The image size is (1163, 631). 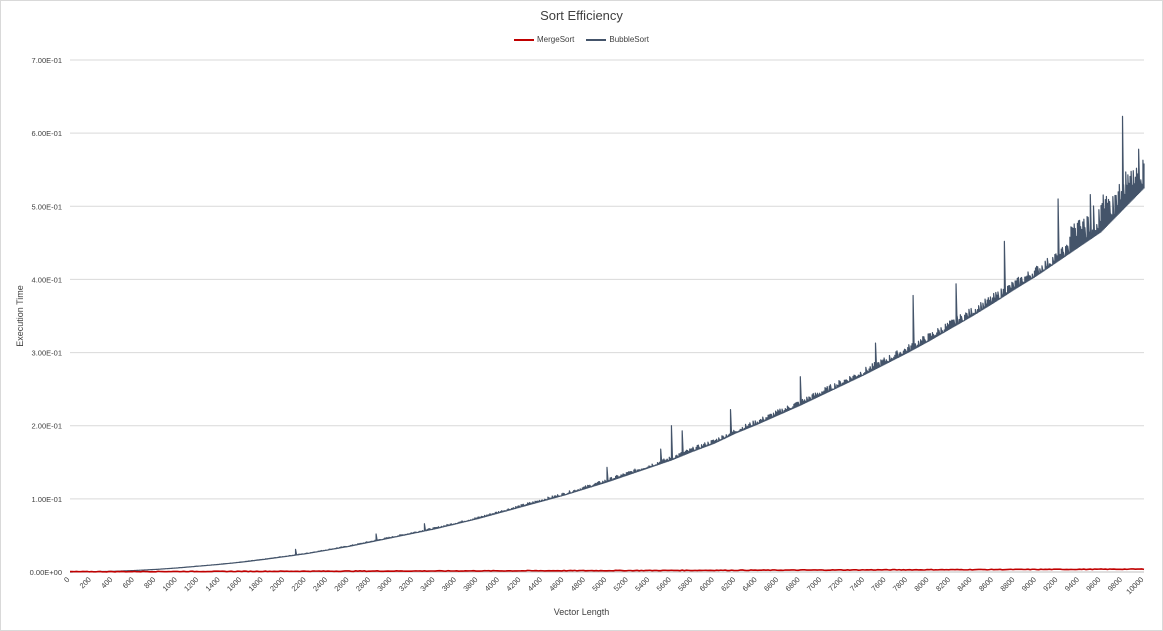 I want to click on x-tick-label: 8000, so click(x=921, y=584).